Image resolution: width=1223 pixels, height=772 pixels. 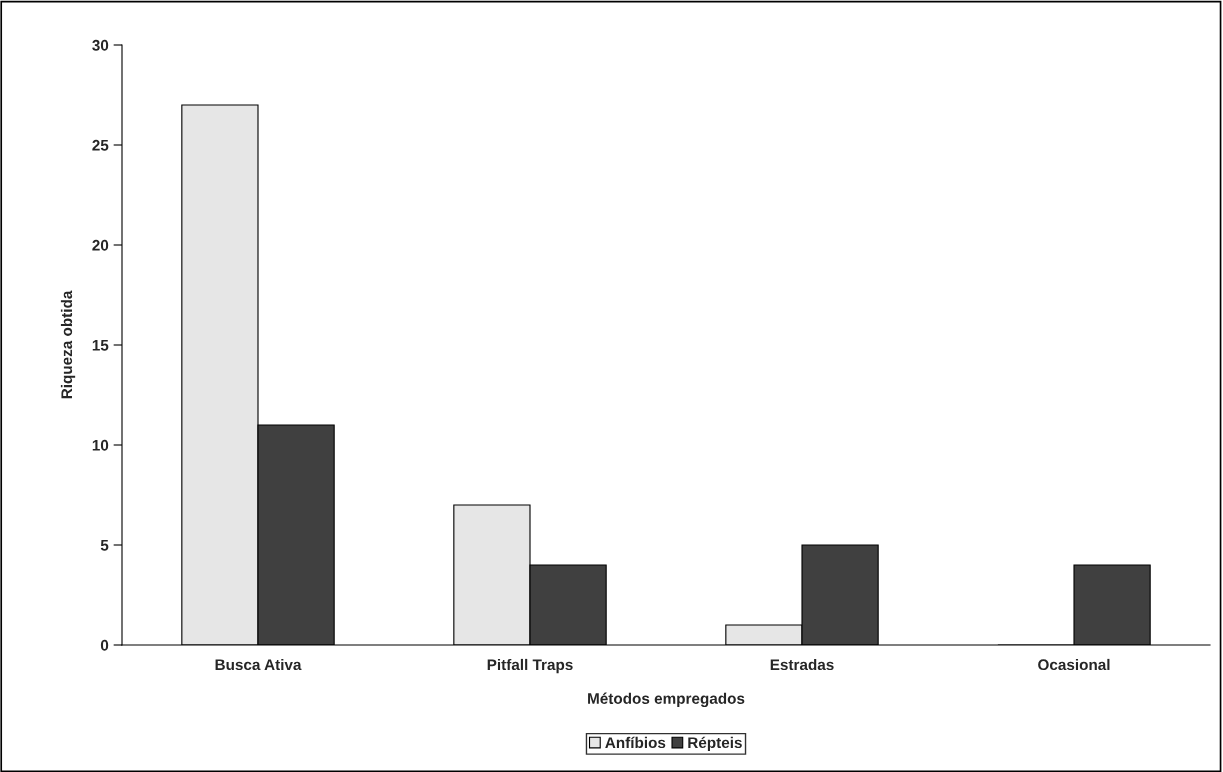 I want to click on legend-label: Anfíbios, so click(x=635, y=742).